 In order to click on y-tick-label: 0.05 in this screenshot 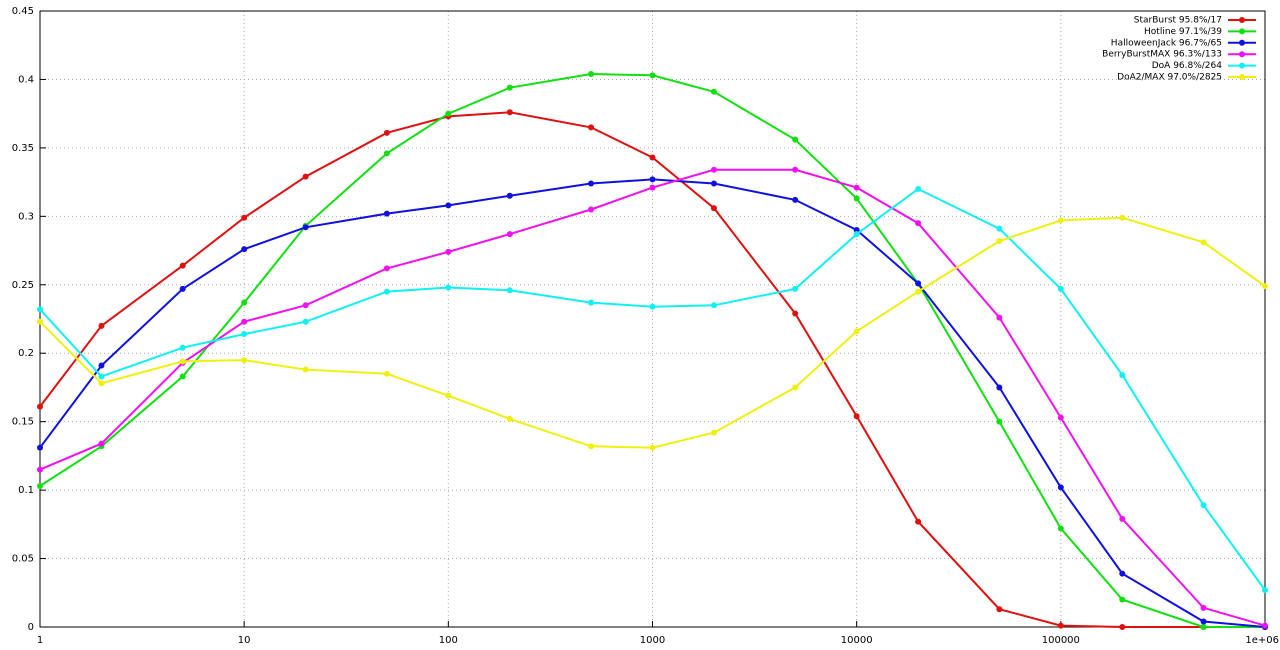, I will do `click(23, 559)`.